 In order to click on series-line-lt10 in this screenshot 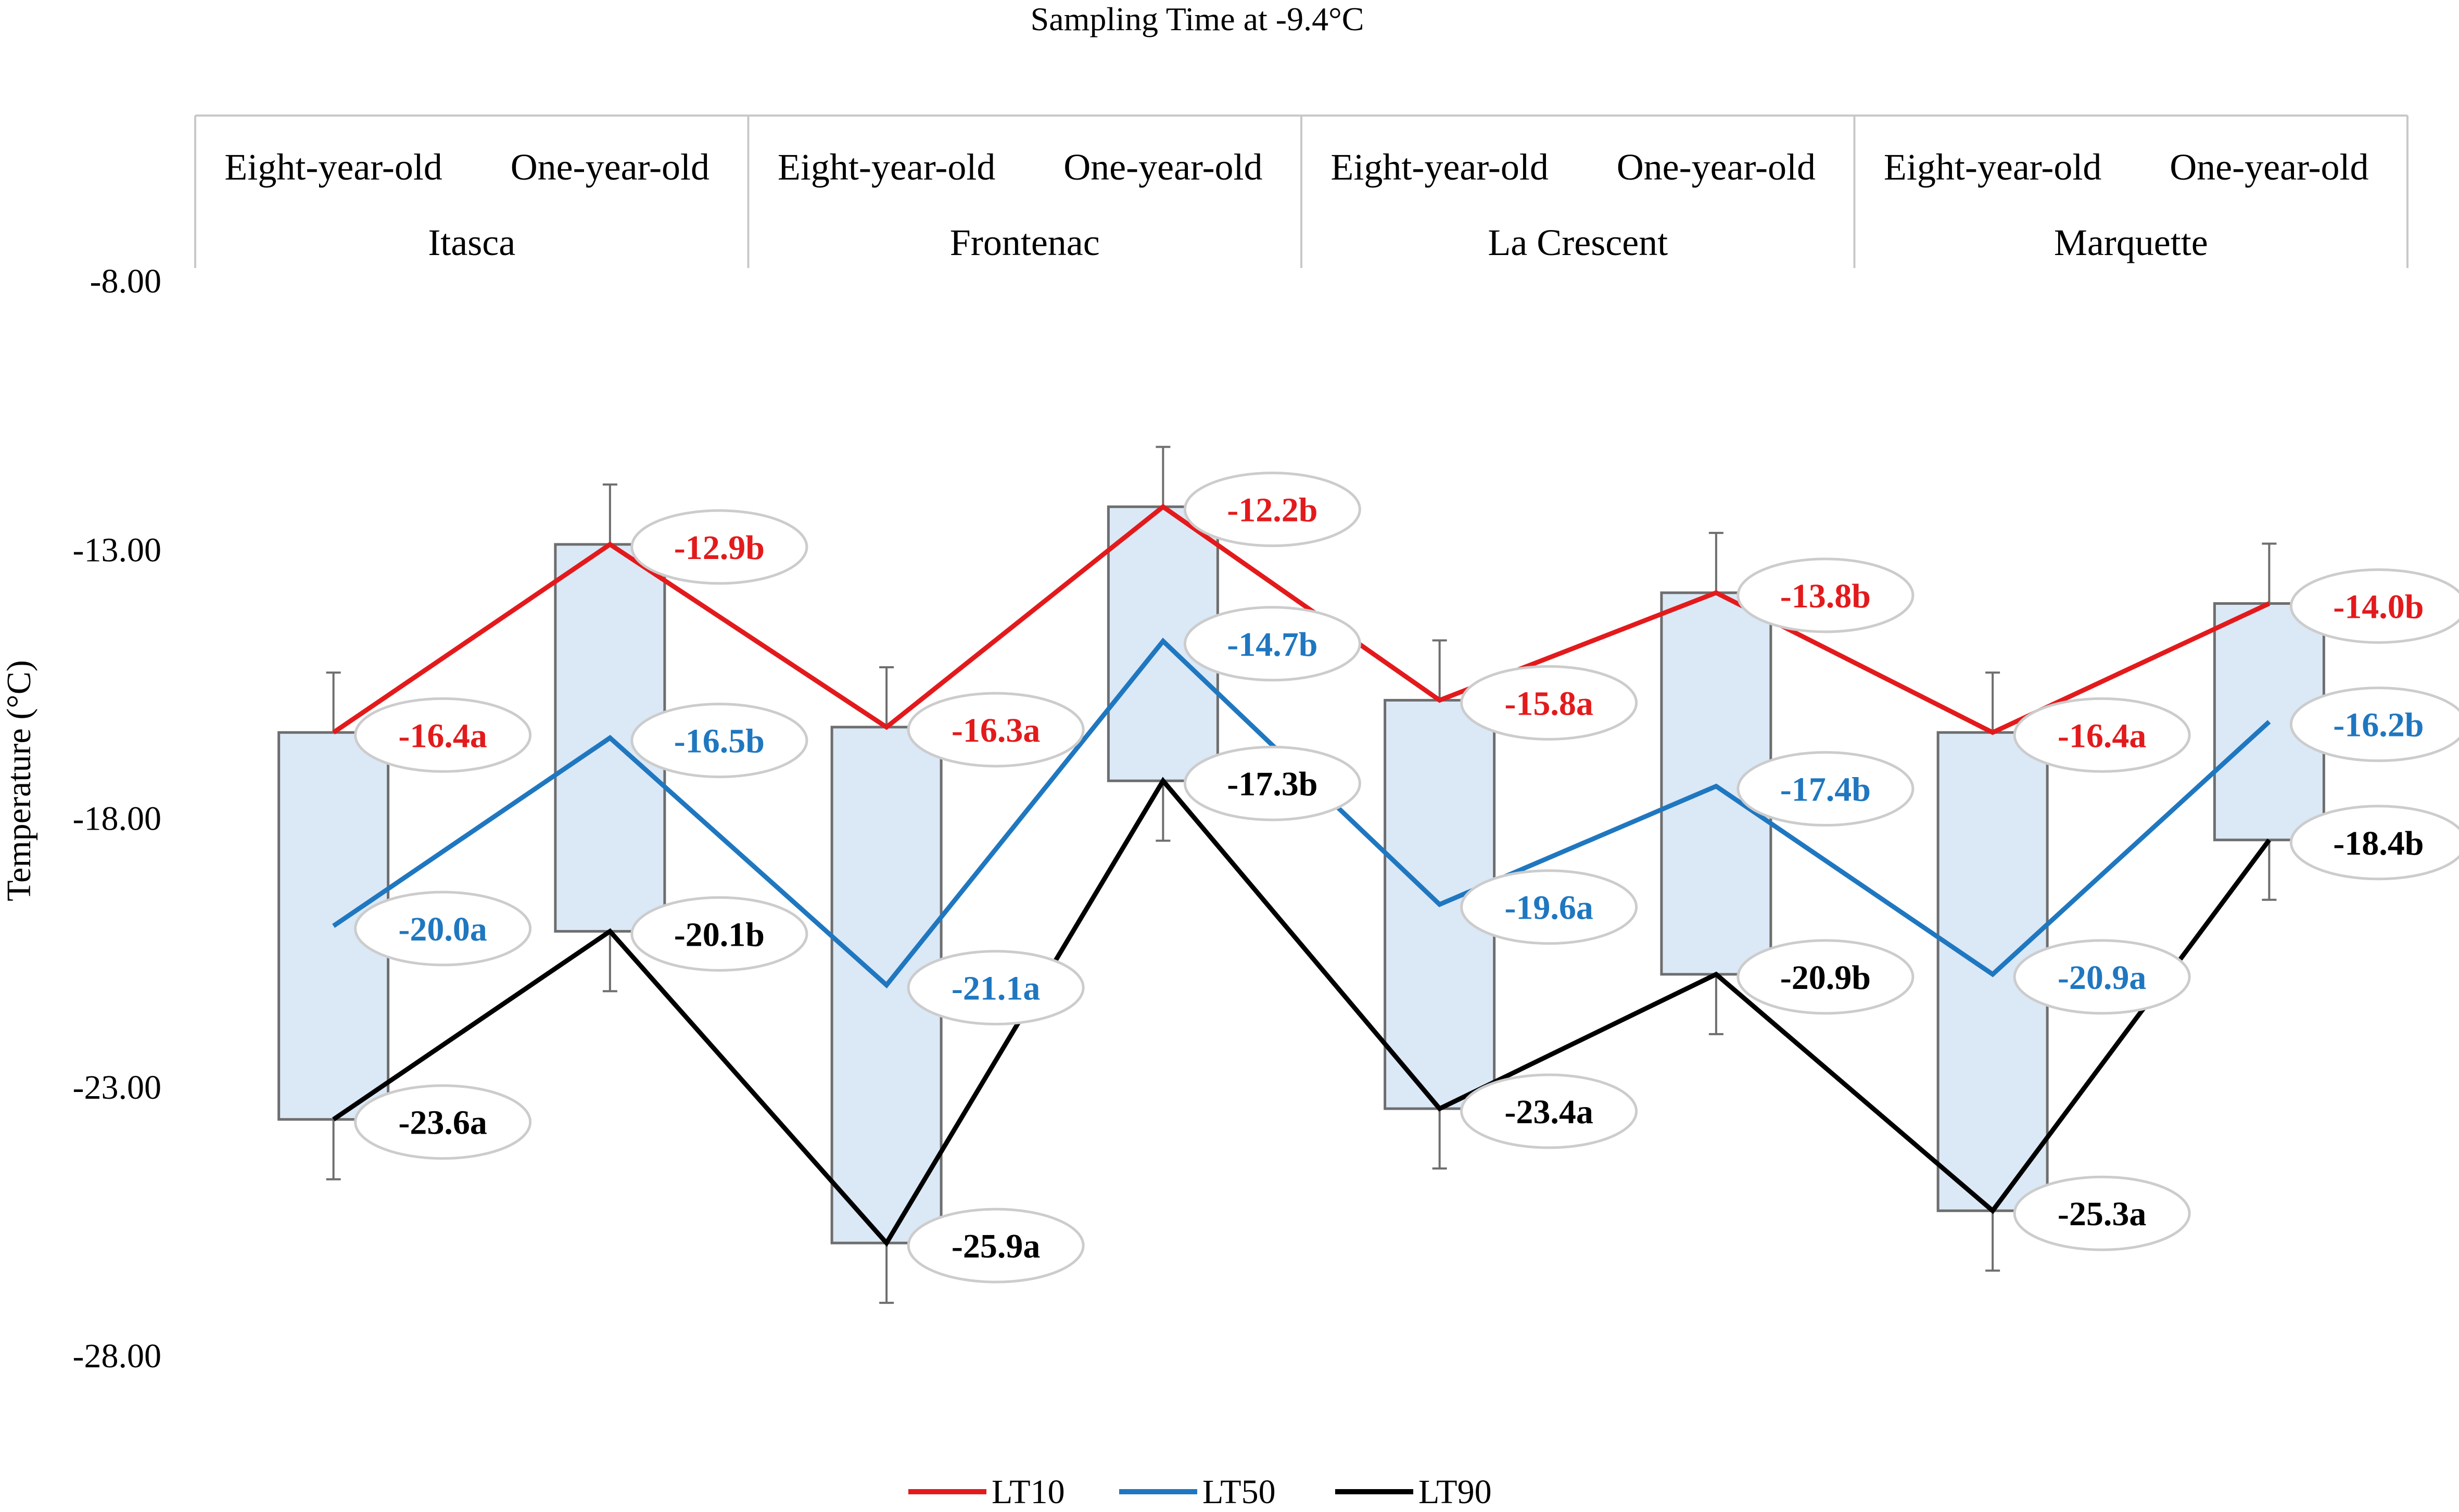, I will do `click(1302, 619)`.